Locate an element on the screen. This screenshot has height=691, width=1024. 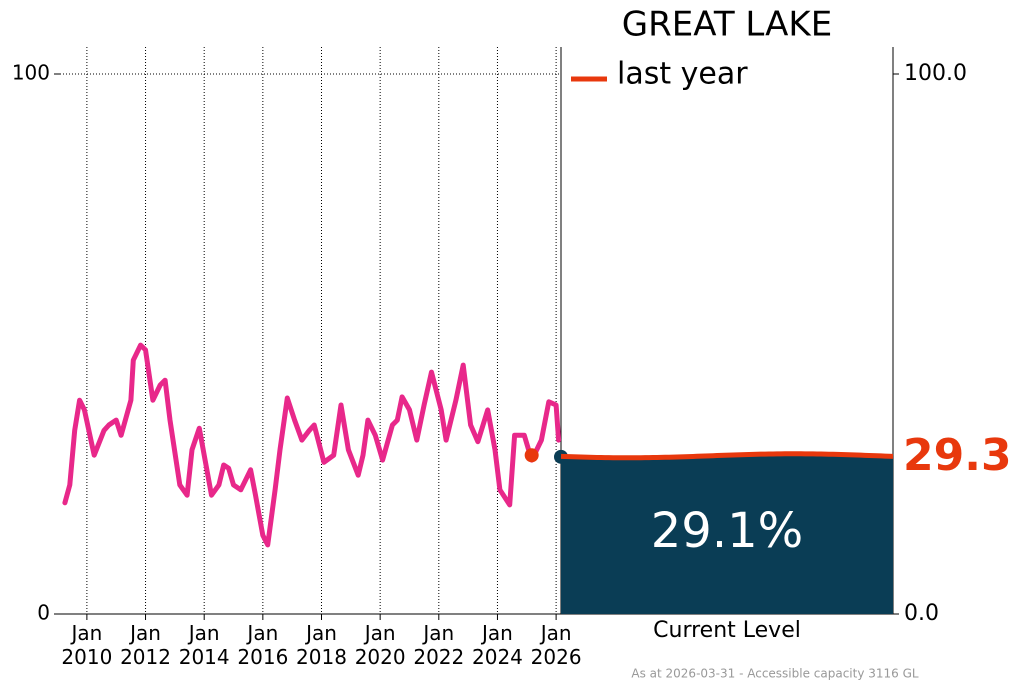
legend-label: last year is located at coordinates (682, 74).